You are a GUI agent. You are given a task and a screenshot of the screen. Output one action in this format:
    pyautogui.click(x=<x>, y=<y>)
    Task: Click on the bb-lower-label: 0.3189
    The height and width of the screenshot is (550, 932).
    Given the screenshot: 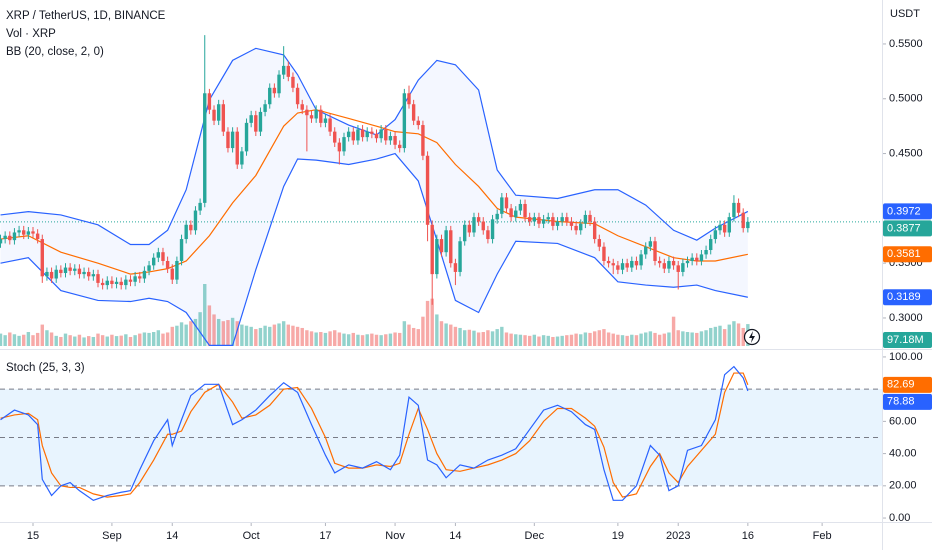 What is the action you would take?
    pyautogui.click(x=904, y=297)
    